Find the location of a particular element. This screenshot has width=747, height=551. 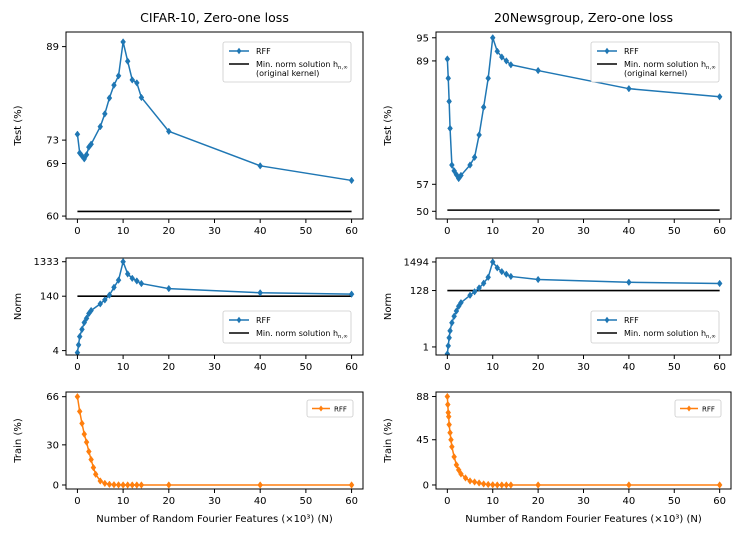

legend-label-min-norm: Min. norm solution hn,∞ is located at coordinates (670, 334).